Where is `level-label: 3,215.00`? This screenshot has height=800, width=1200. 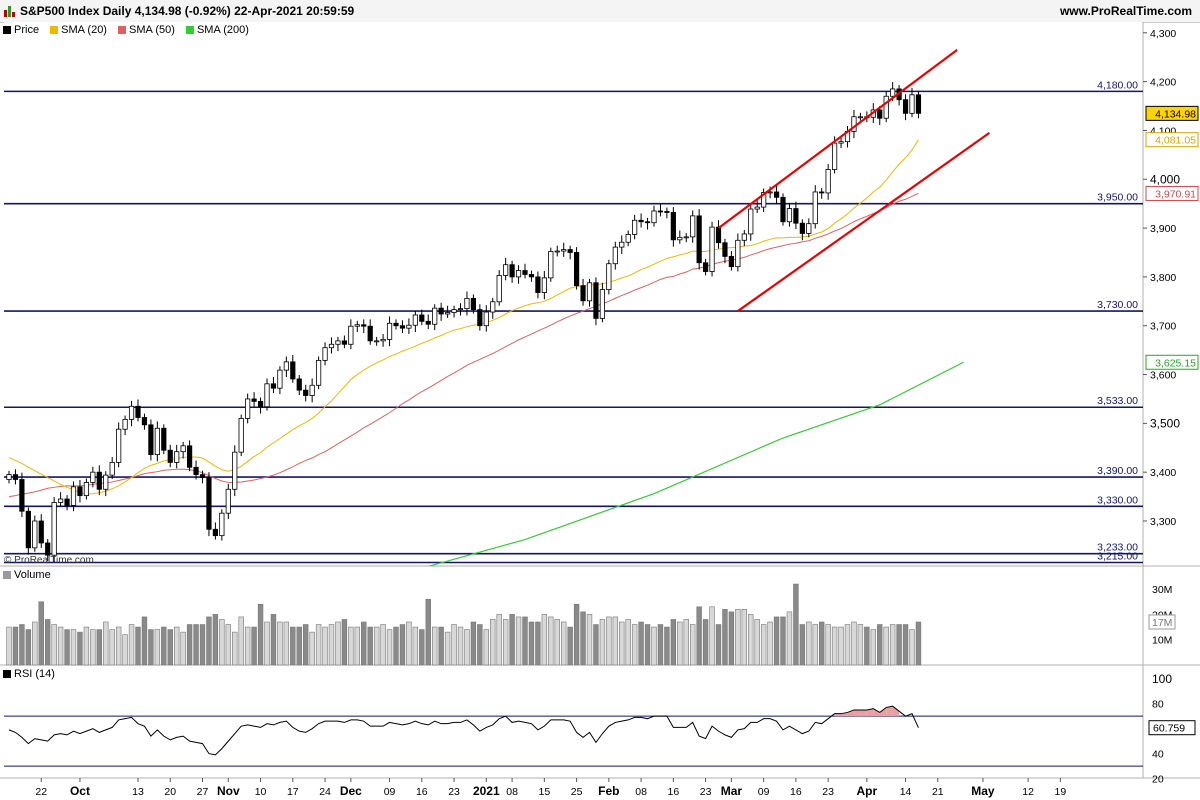
level-label: 3,215.00 is located at coordinates (1117, 556).